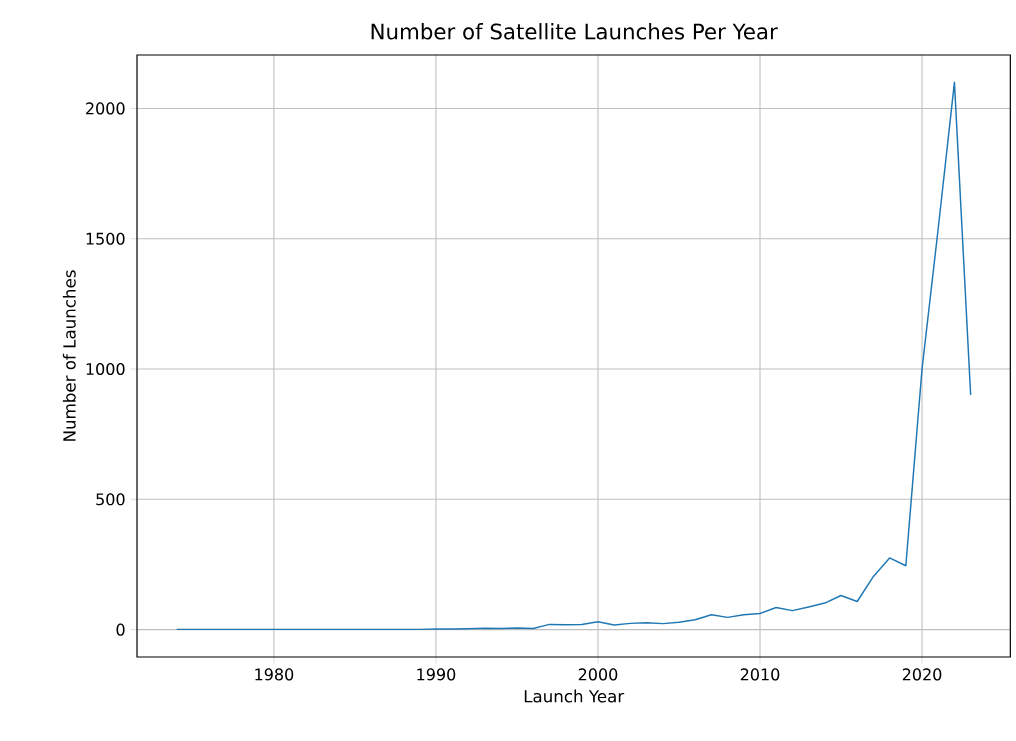 The image size is (1016, 741). Describe the element at coordinates (110, 499) in the screenshot. I see `y-tick-label: 500` at that location.